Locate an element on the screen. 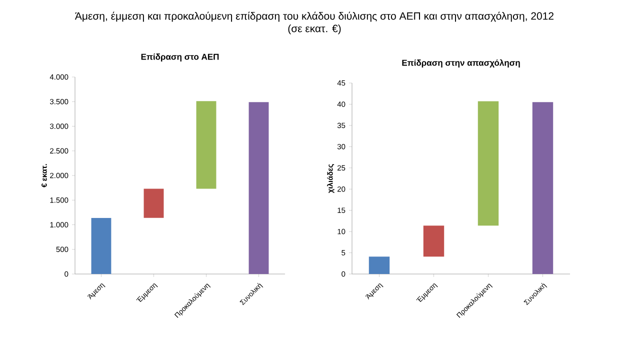 The width and height of the screenshot is (629, 351). text: Άμεση, έμμεση και προκαλούμενη επίδραση του κλάδου διύλισης στο ΑΕΠ και στην απασχόληση, 2012 is located at coordinates (314, 17).